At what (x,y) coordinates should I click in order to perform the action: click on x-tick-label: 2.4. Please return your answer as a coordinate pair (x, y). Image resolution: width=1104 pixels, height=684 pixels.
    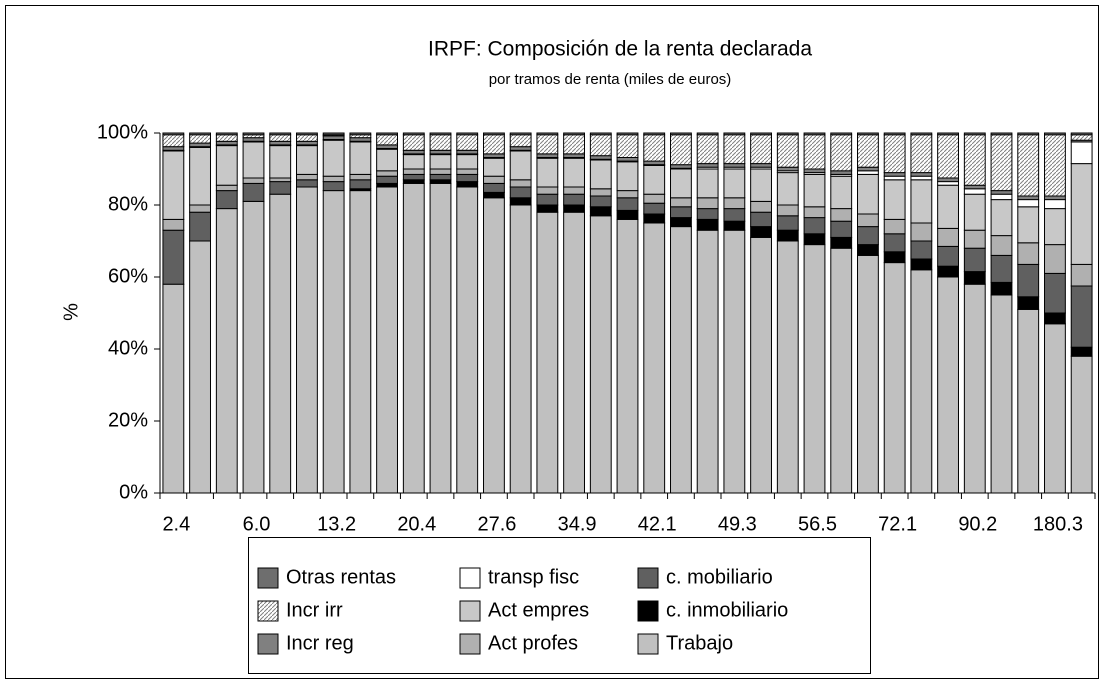
    Looking at the image, I should click on (176, 524).